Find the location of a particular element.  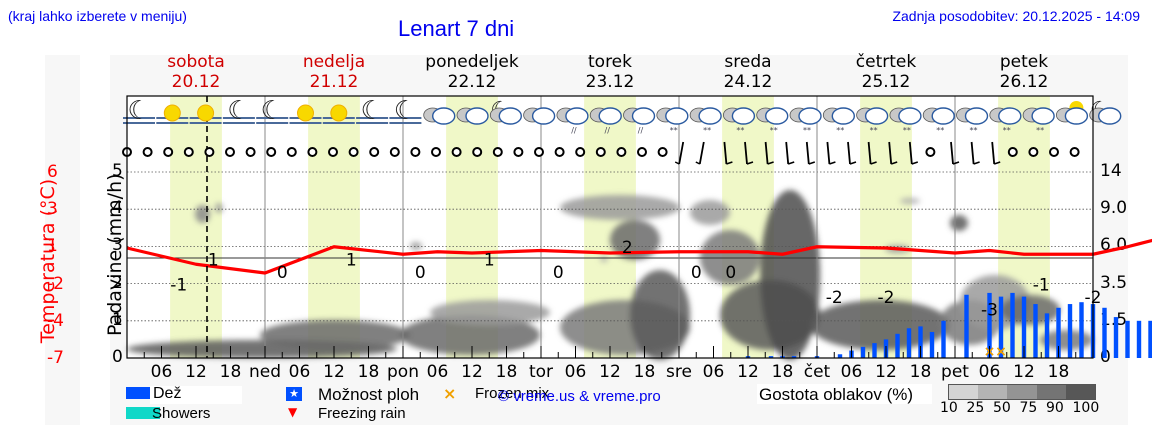

showers-swatch is located at coordinates (143, 413).